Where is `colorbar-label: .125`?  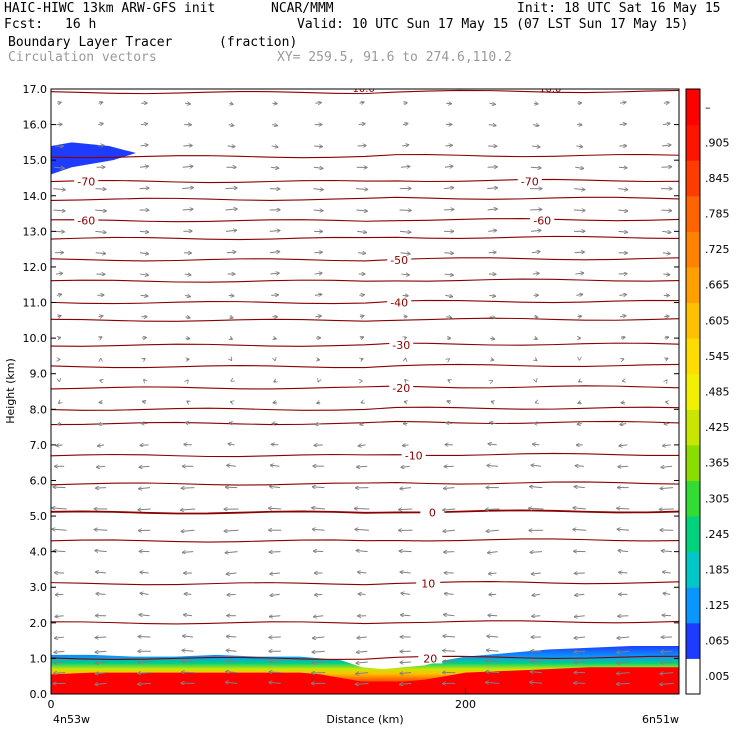 colorbar-label: .125 is located at coordinates (717, 605).